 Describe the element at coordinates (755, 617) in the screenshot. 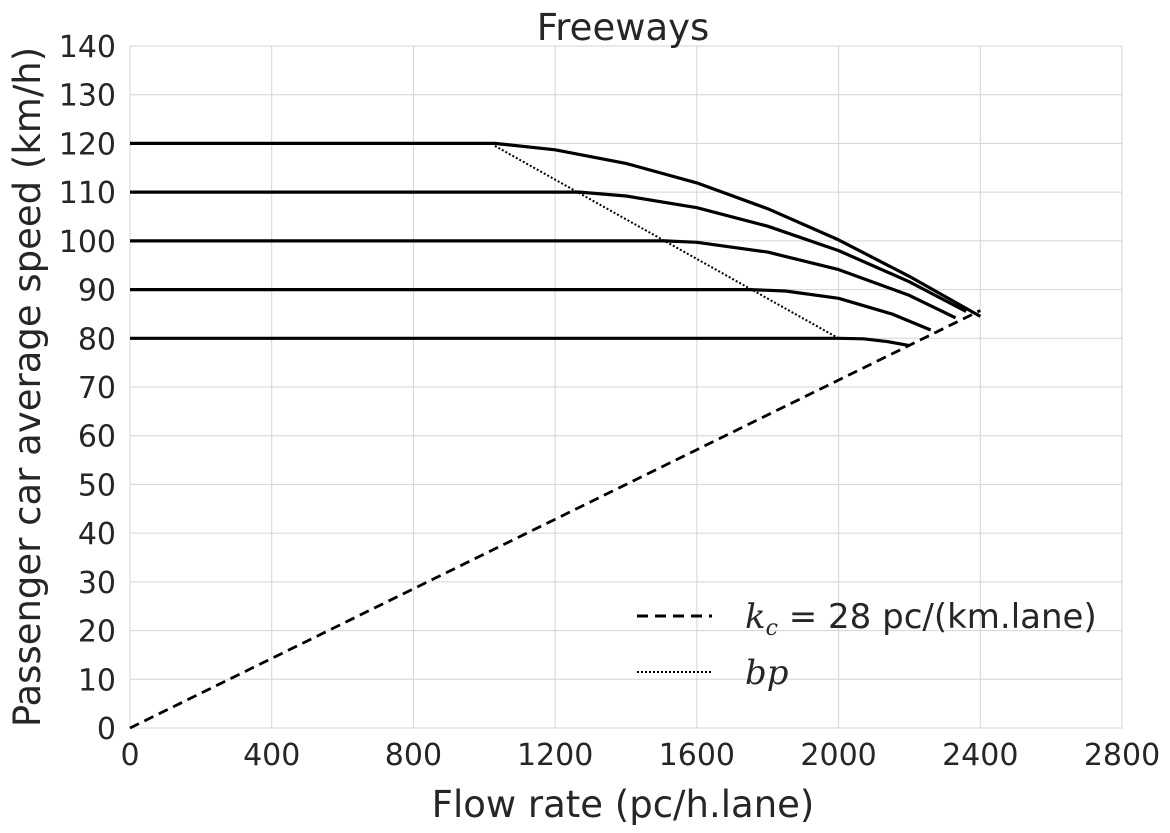

I see `legend-kc-symbol: k` at that location.